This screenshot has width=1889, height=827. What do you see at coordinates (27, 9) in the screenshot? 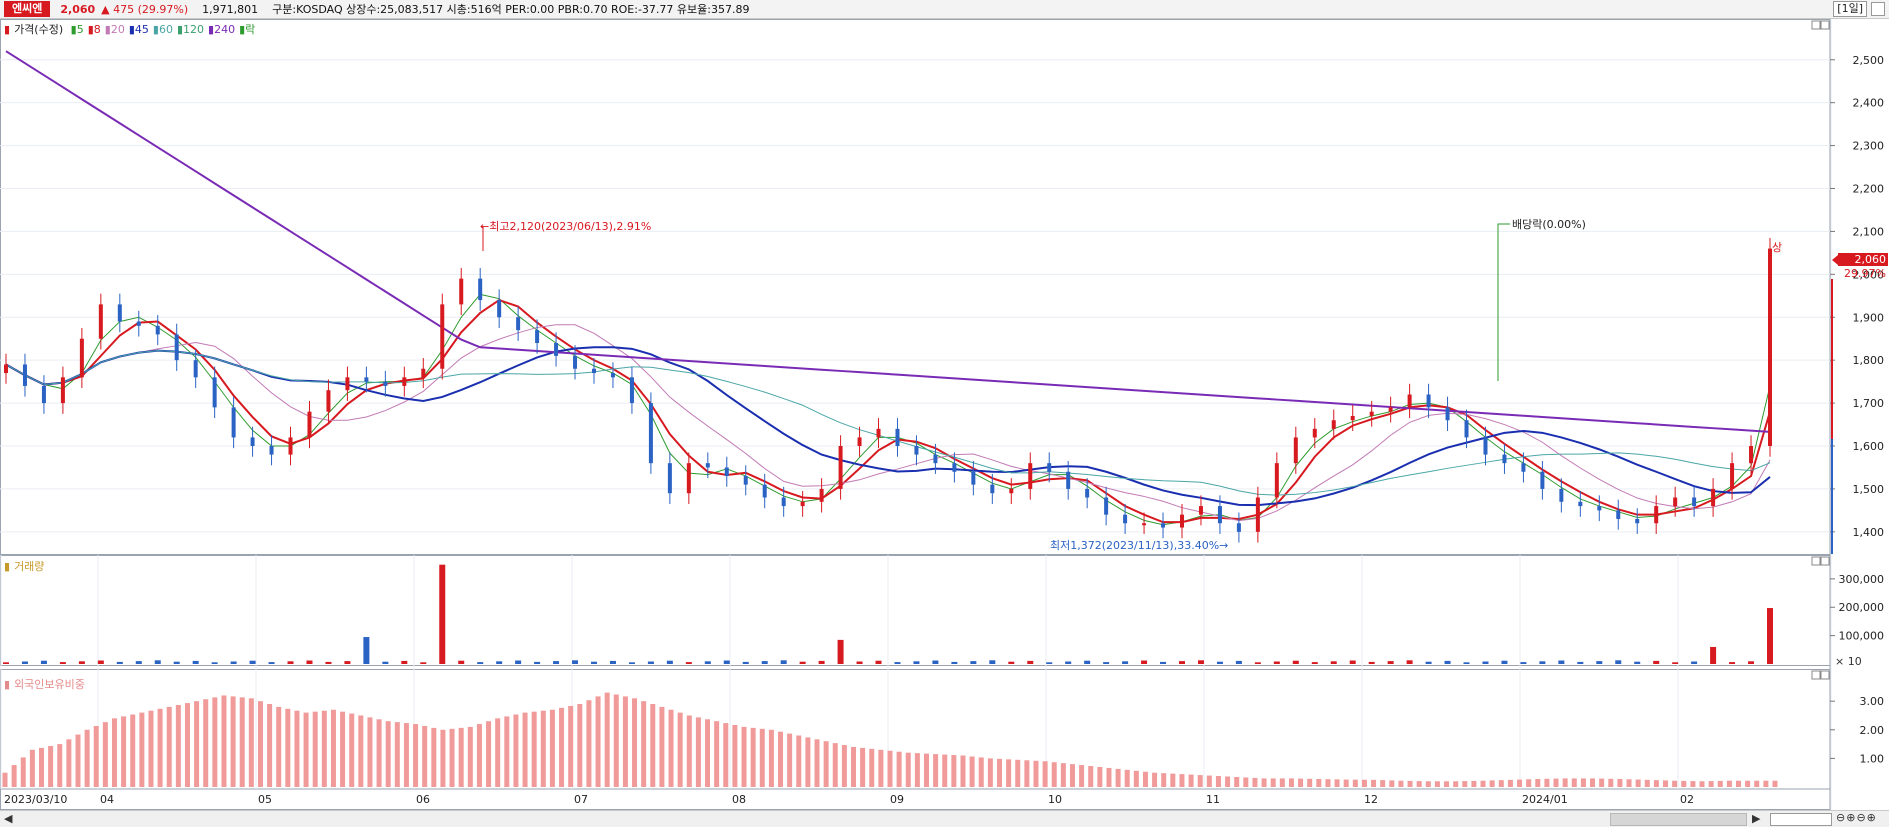
I see `stock-name: 엔씨엔` at bounding box center [27, 9].